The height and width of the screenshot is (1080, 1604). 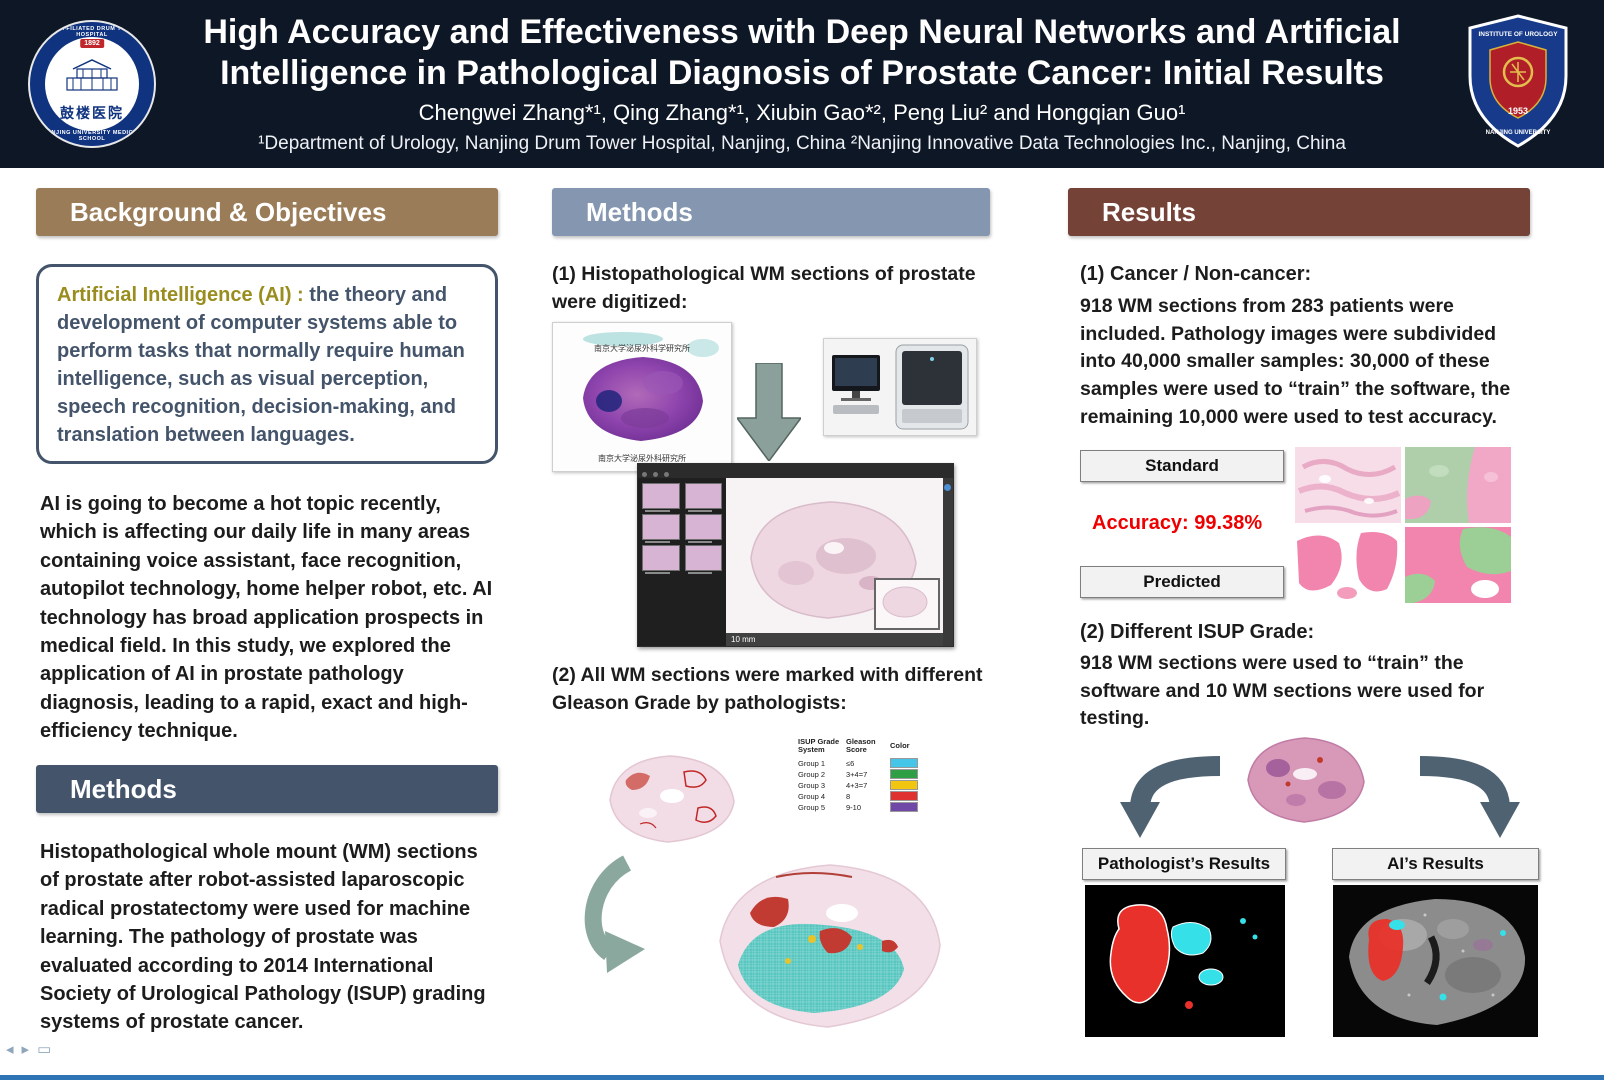 What do you see at coordinates (183, 295) in the screenshot?
I see `ai-definition-term: Artificial Intelligence (AI) :` at bounding box center [183, 295].